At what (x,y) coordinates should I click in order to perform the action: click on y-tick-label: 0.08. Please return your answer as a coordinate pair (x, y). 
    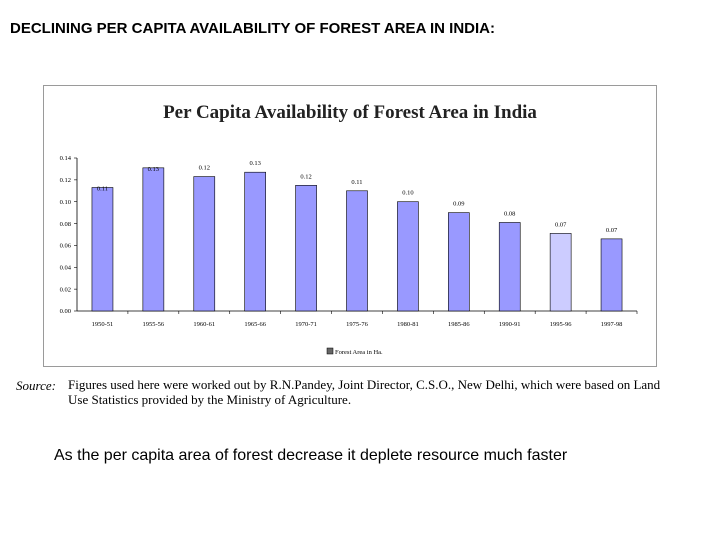
    Looking at the image, I should click on (65, 224).